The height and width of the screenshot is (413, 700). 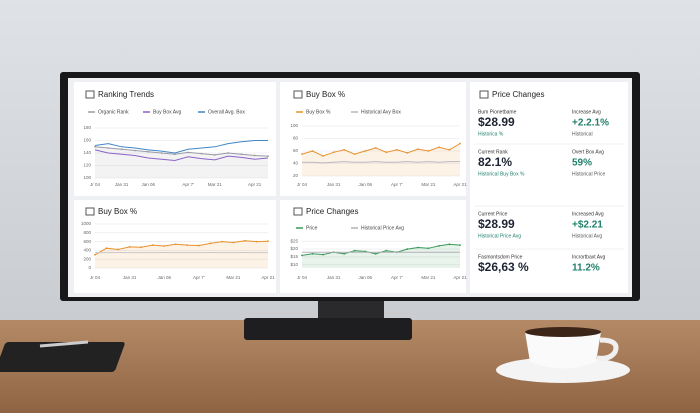 What do you see at coordinates (499, 236) in the screenshot?
I see `card-sub: Historical Price Avg` at bounding box center [499, 236].